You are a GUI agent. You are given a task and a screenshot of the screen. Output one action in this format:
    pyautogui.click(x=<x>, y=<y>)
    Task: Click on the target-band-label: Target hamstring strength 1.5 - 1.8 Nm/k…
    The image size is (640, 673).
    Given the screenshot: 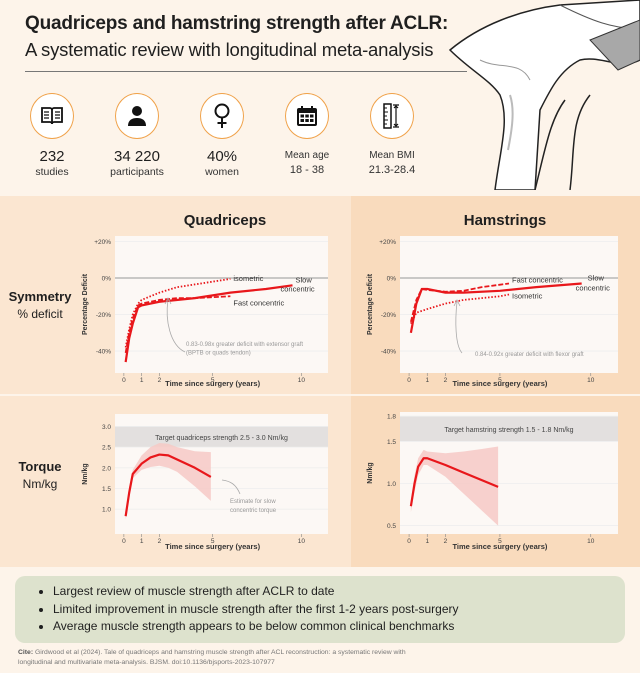 What is the action you would take?
    pyautogui.click(x=508, y=430)
    